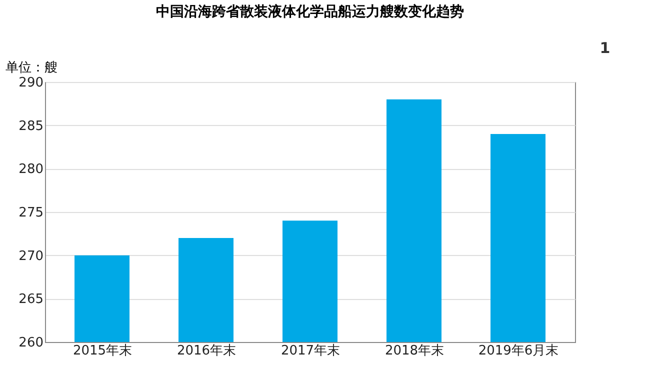 The height and width of the screenshot is (380, 670). What do you see at coordinates (310, 351) in the screenshot?
I see `x-tick-label: 2017年末` at bounding box center [310, 351].